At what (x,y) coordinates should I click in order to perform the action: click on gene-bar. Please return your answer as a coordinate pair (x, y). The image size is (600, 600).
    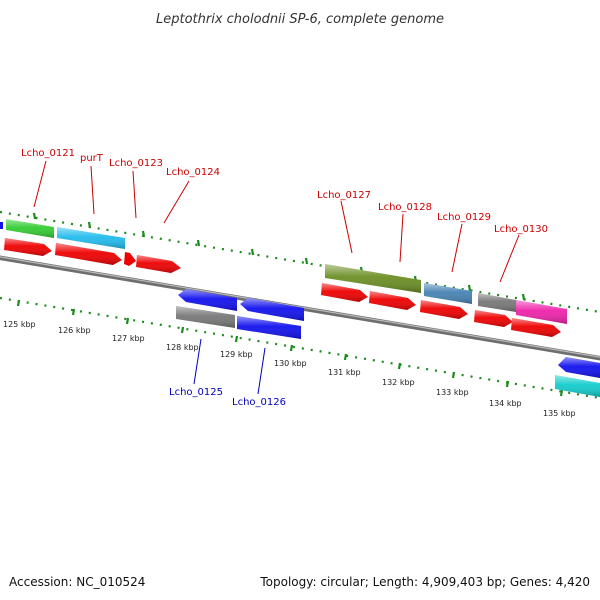
    Looking at the image, I should click on (1, 225).